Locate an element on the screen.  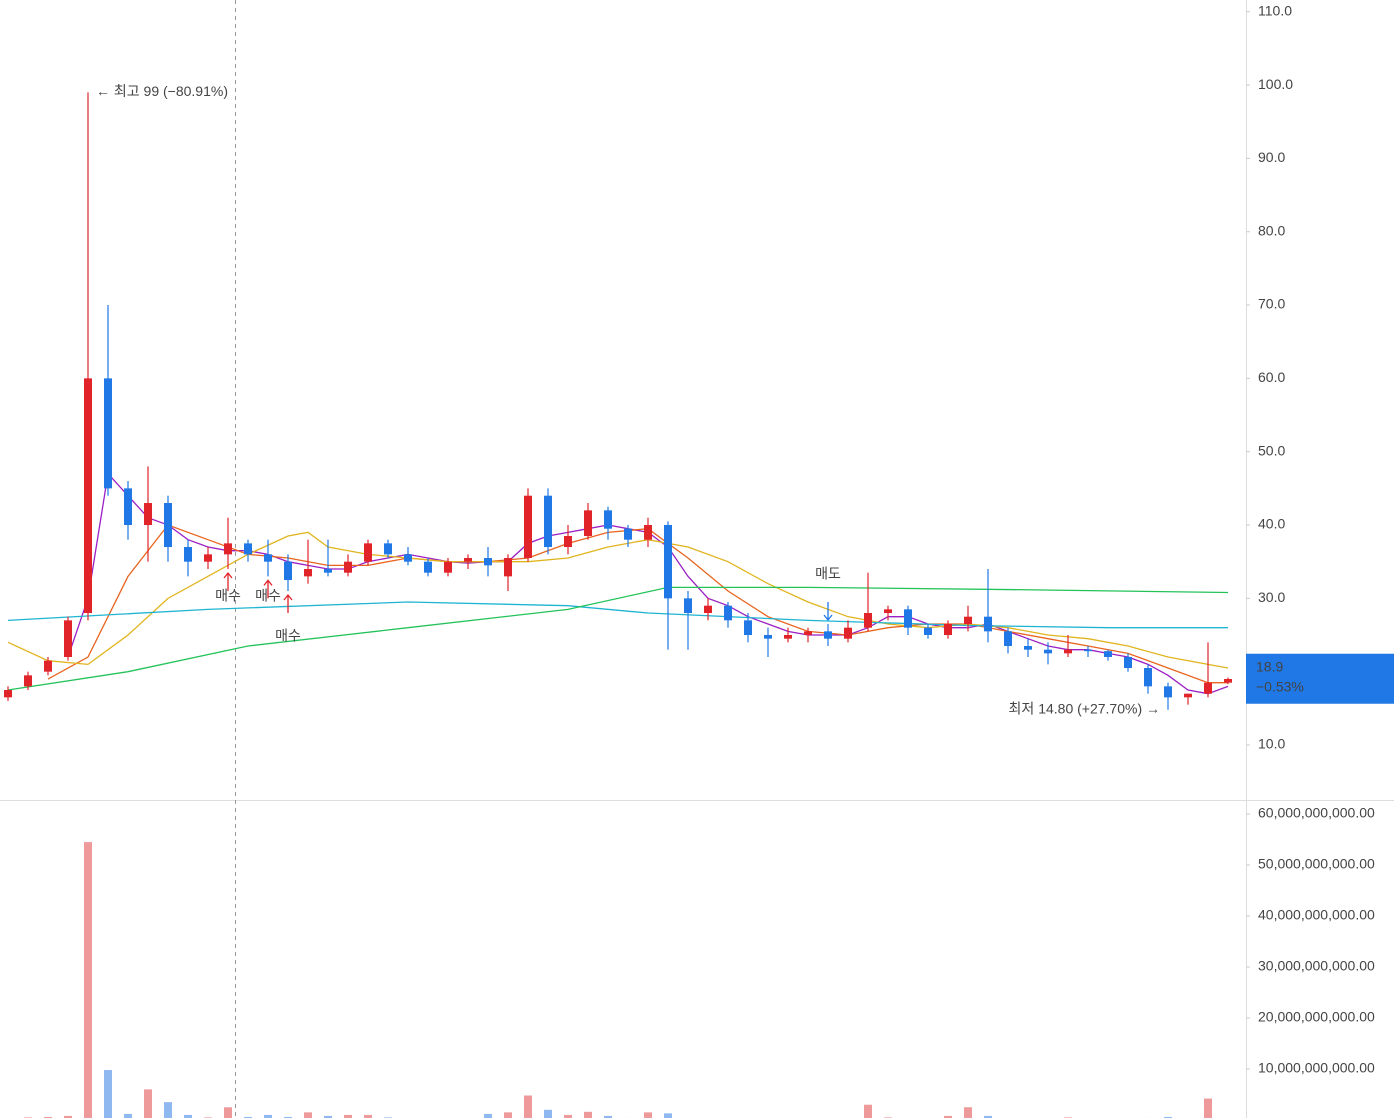
y-tick-label: 40.0 is located at coordinates (1271, 524).